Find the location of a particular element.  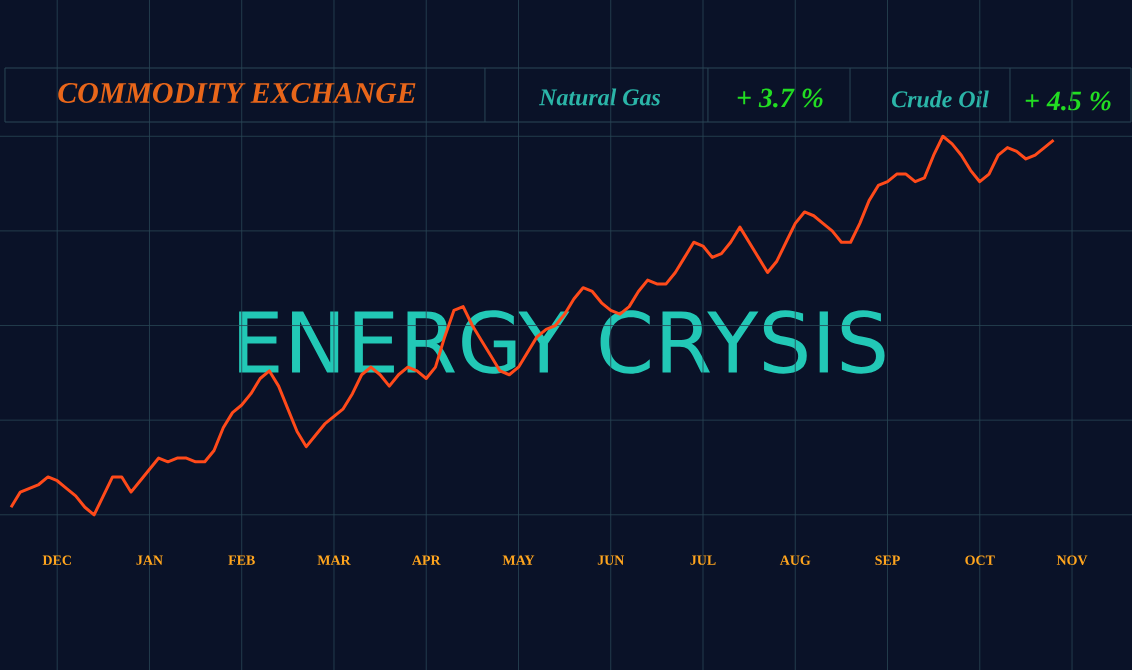

x-tick-label: APR is located at coordinates (426, 560).